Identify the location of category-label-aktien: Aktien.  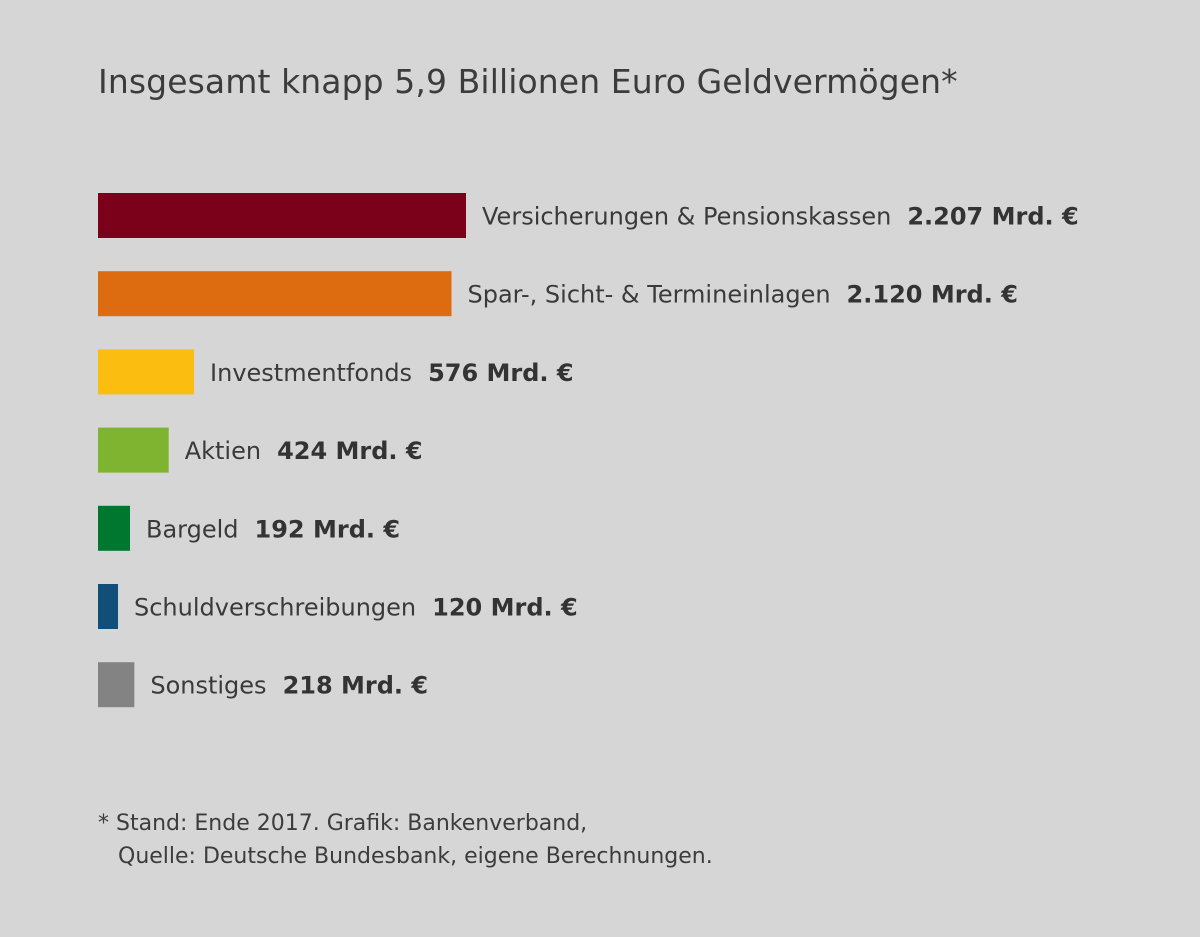
(223, 451).